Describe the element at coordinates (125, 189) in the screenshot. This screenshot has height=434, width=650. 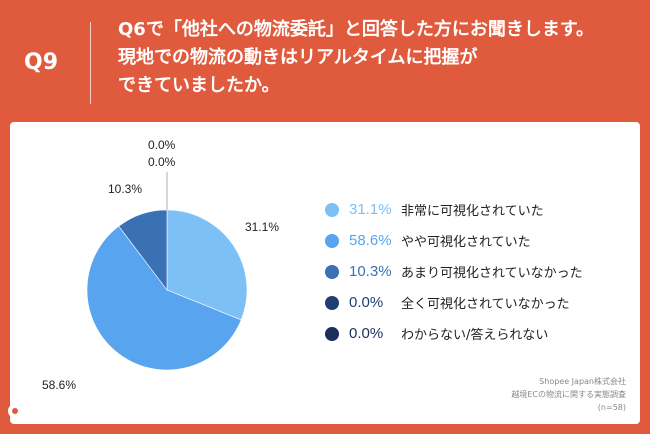
I see `slice-label: 10.3%` at that location.